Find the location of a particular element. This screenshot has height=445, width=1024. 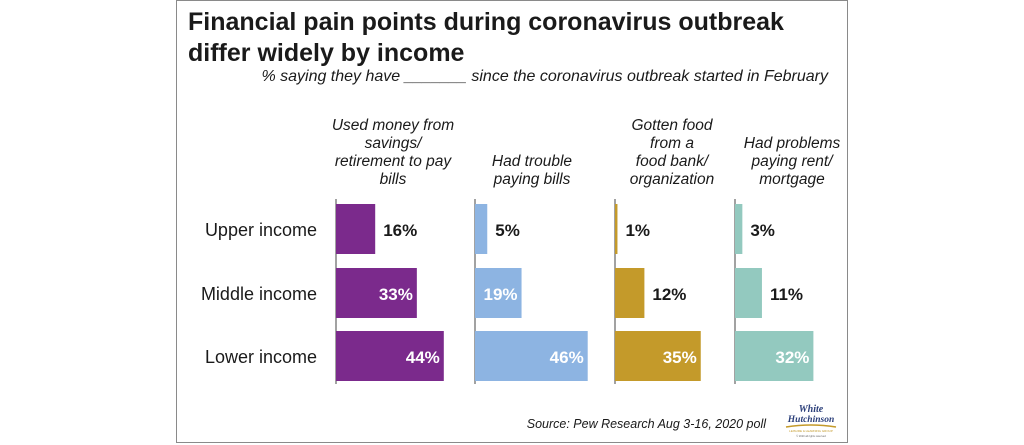

series-header: paying rent/ is located at coordinates (793, 161).